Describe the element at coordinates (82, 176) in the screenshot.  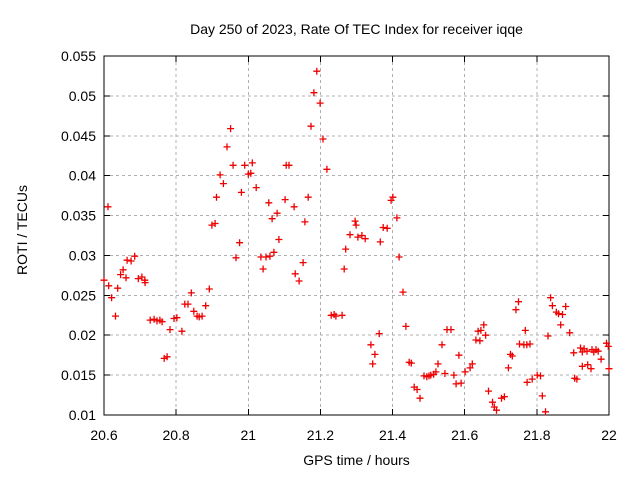
I see `y-tick-label: 0.04` at that location.